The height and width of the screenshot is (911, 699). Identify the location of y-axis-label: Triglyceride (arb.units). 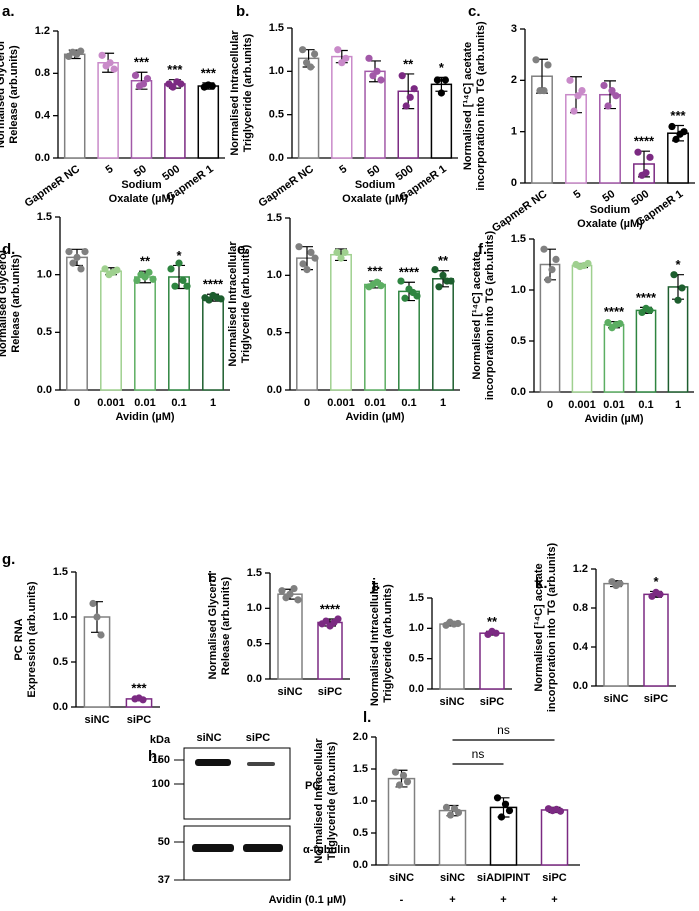
(332, 800).